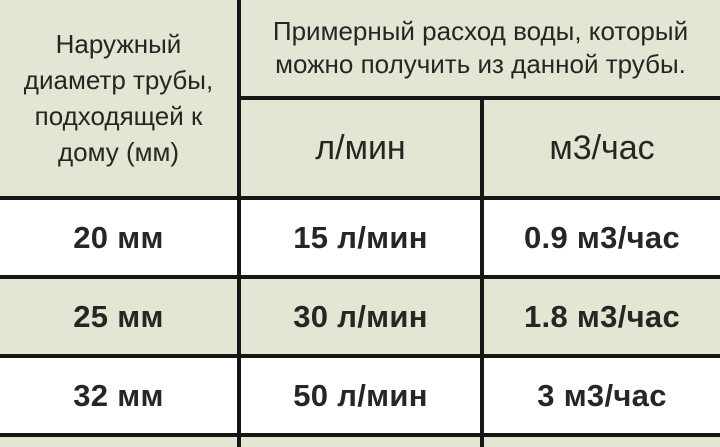  I want to click on flow-m3-h-value: 3 м3/час, so click(599, 395).